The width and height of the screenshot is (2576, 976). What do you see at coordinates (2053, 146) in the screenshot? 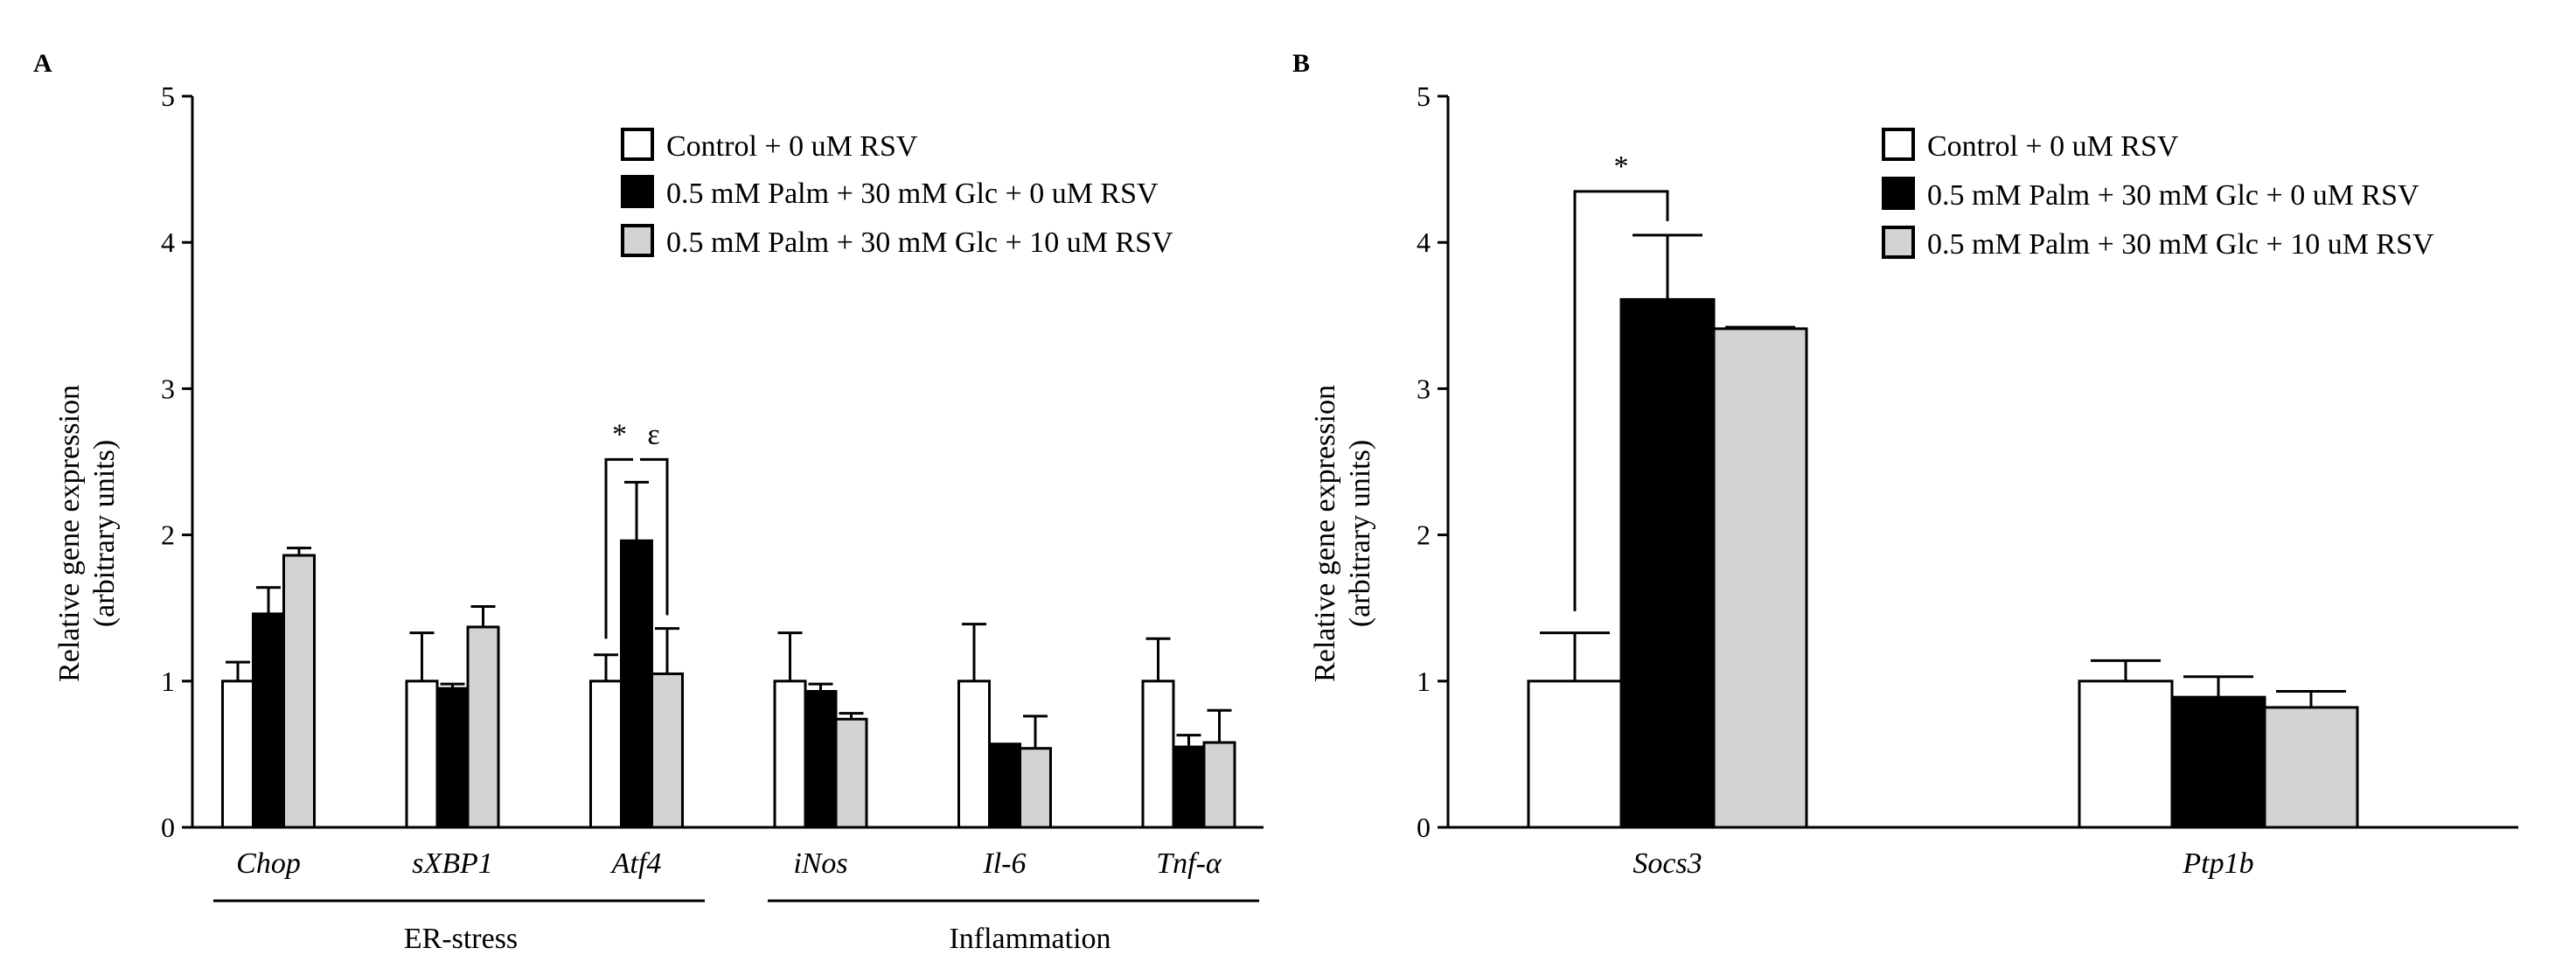
I see `panel-b-legend-label-control: Control + 0 uM RSV` at bounding box center [2053, 146].